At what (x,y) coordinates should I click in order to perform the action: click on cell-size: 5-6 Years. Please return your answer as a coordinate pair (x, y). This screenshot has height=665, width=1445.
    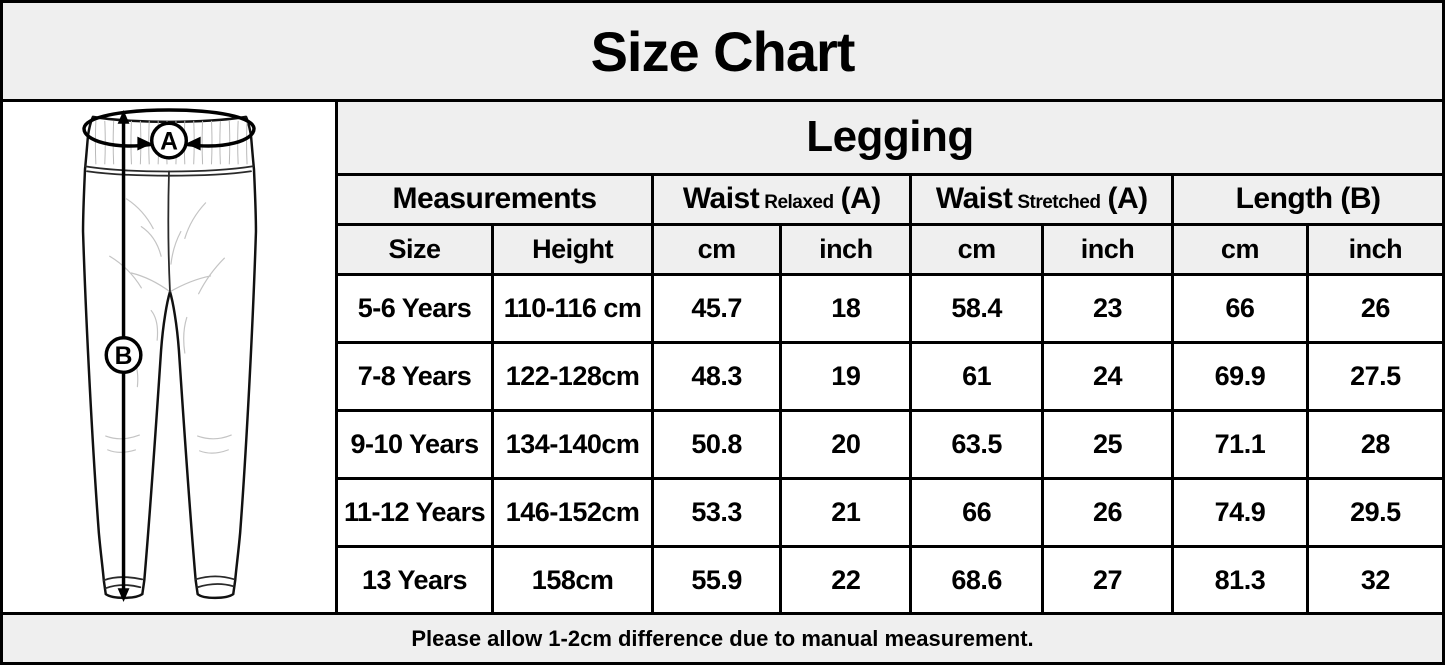
    Looking at the image, I should click on (416, 308).